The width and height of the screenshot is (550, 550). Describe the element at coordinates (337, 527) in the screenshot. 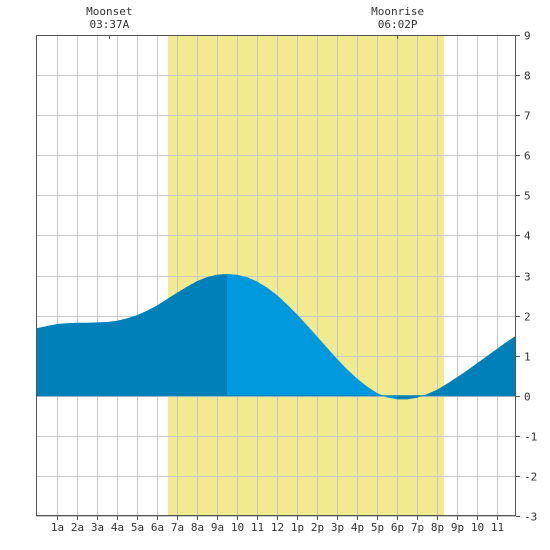

I see `x-tick-label: 3p` at that location.